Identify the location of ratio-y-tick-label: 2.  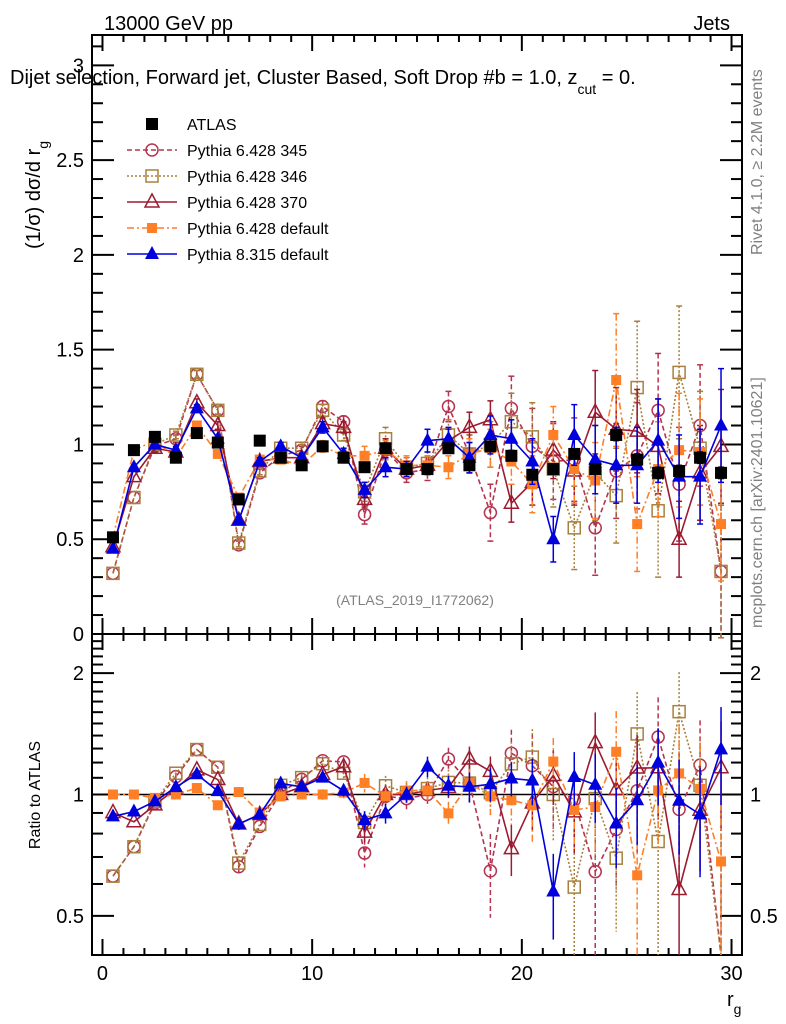
(78, 674).